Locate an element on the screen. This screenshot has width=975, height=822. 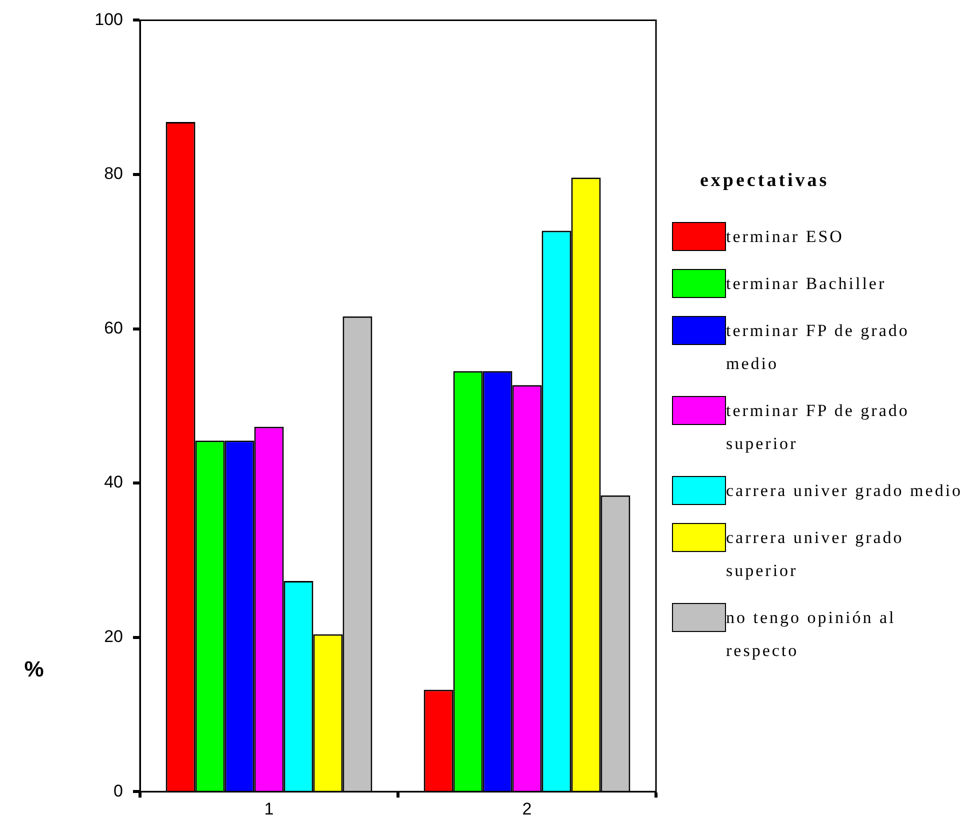
y-tick-label: 80 is located at coordinates (113, 174).